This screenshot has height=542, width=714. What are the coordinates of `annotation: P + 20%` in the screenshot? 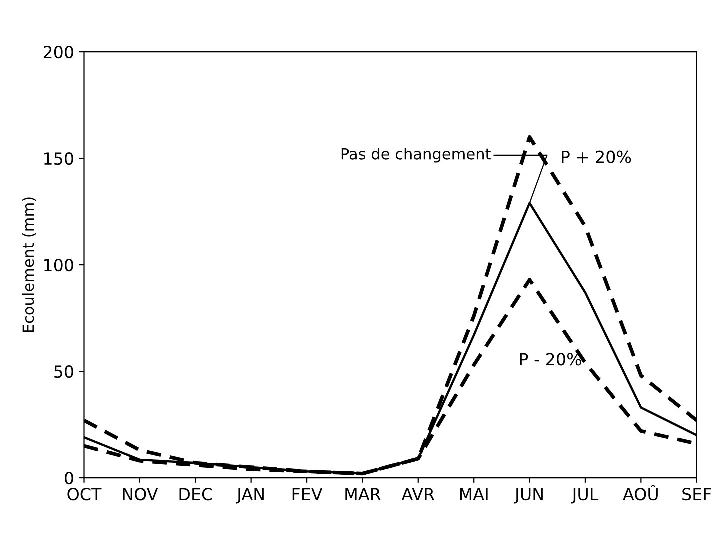 It's located at (597, 157).